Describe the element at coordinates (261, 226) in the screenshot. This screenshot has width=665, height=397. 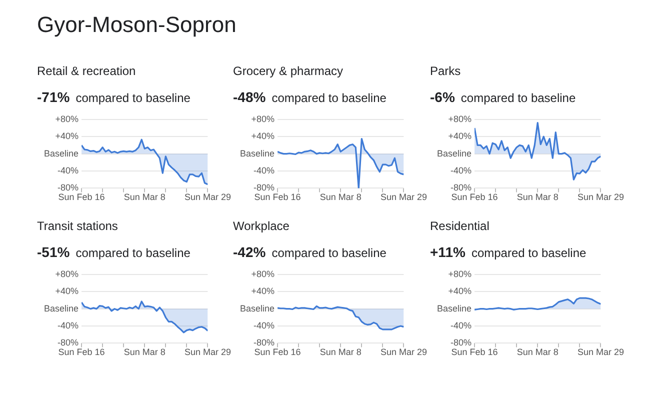
I see `chart-title: Workplace` at that location.